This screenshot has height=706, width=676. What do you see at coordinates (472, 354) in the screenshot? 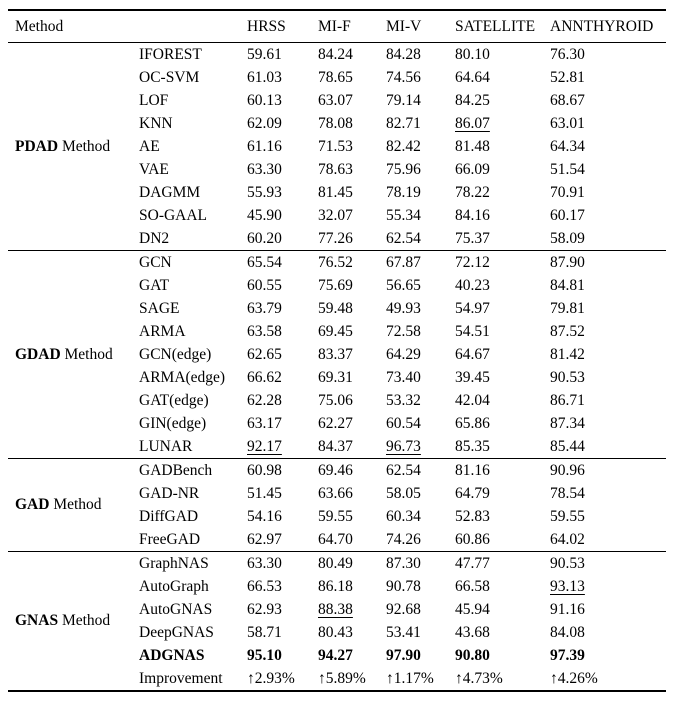
I see `metric-value: 64.67` at bounding box center [472, 354].